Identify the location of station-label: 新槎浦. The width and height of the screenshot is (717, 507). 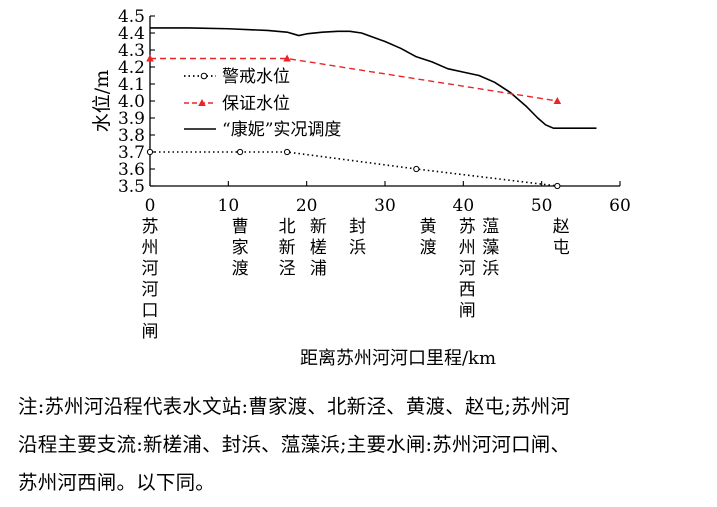
(318, 248).